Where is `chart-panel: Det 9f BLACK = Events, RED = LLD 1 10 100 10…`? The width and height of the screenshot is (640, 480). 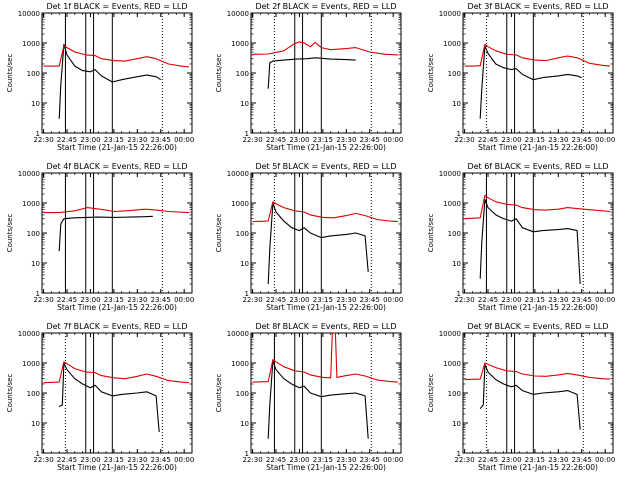
chart-panel: Det 9f BLACK = Events, RED = LLD 1 10 100 10… is located at coordinates (521, 397).